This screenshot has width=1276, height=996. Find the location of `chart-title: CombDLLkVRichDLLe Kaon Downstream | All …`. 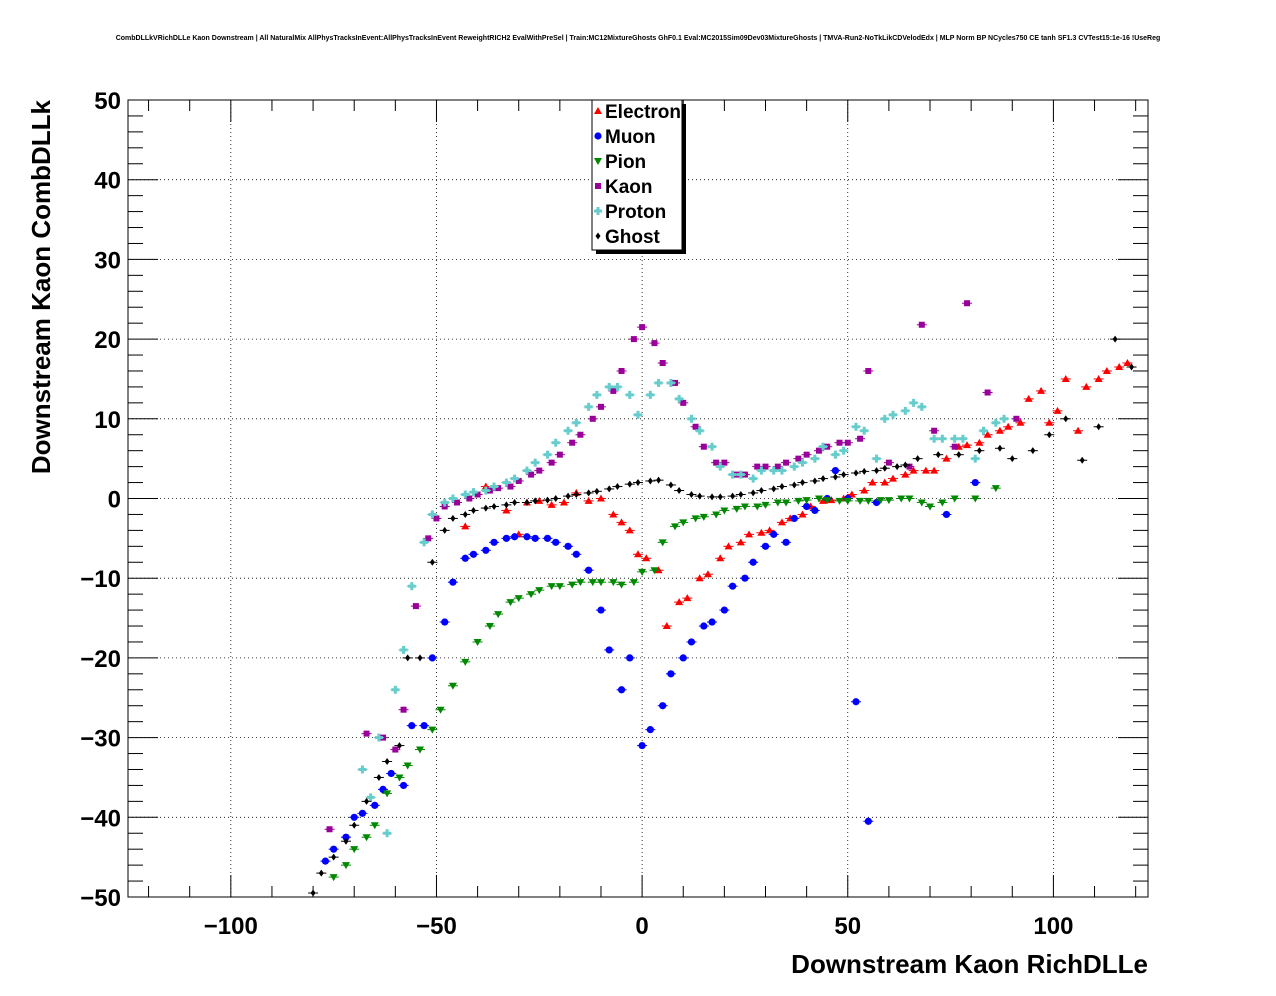

chart-title: CombDLLkVRichDLLe Kaon Downstream | All … is located at coordinates (638, 38).